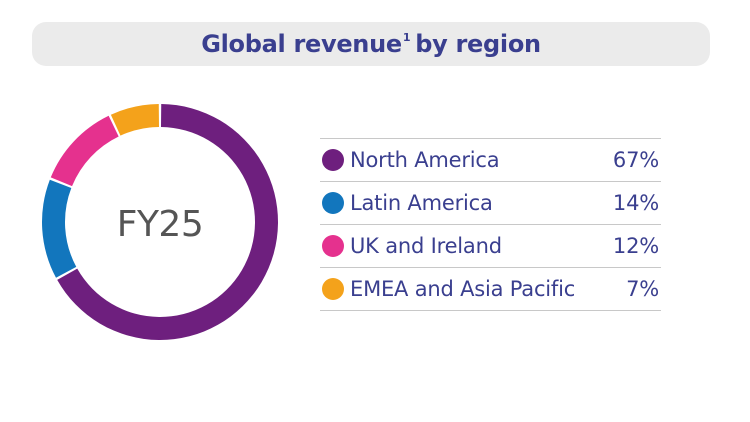 The width and height of the screenshot is (750, 422). I want to click on donut-slice-uk-and-ireland, so click(84, 151).